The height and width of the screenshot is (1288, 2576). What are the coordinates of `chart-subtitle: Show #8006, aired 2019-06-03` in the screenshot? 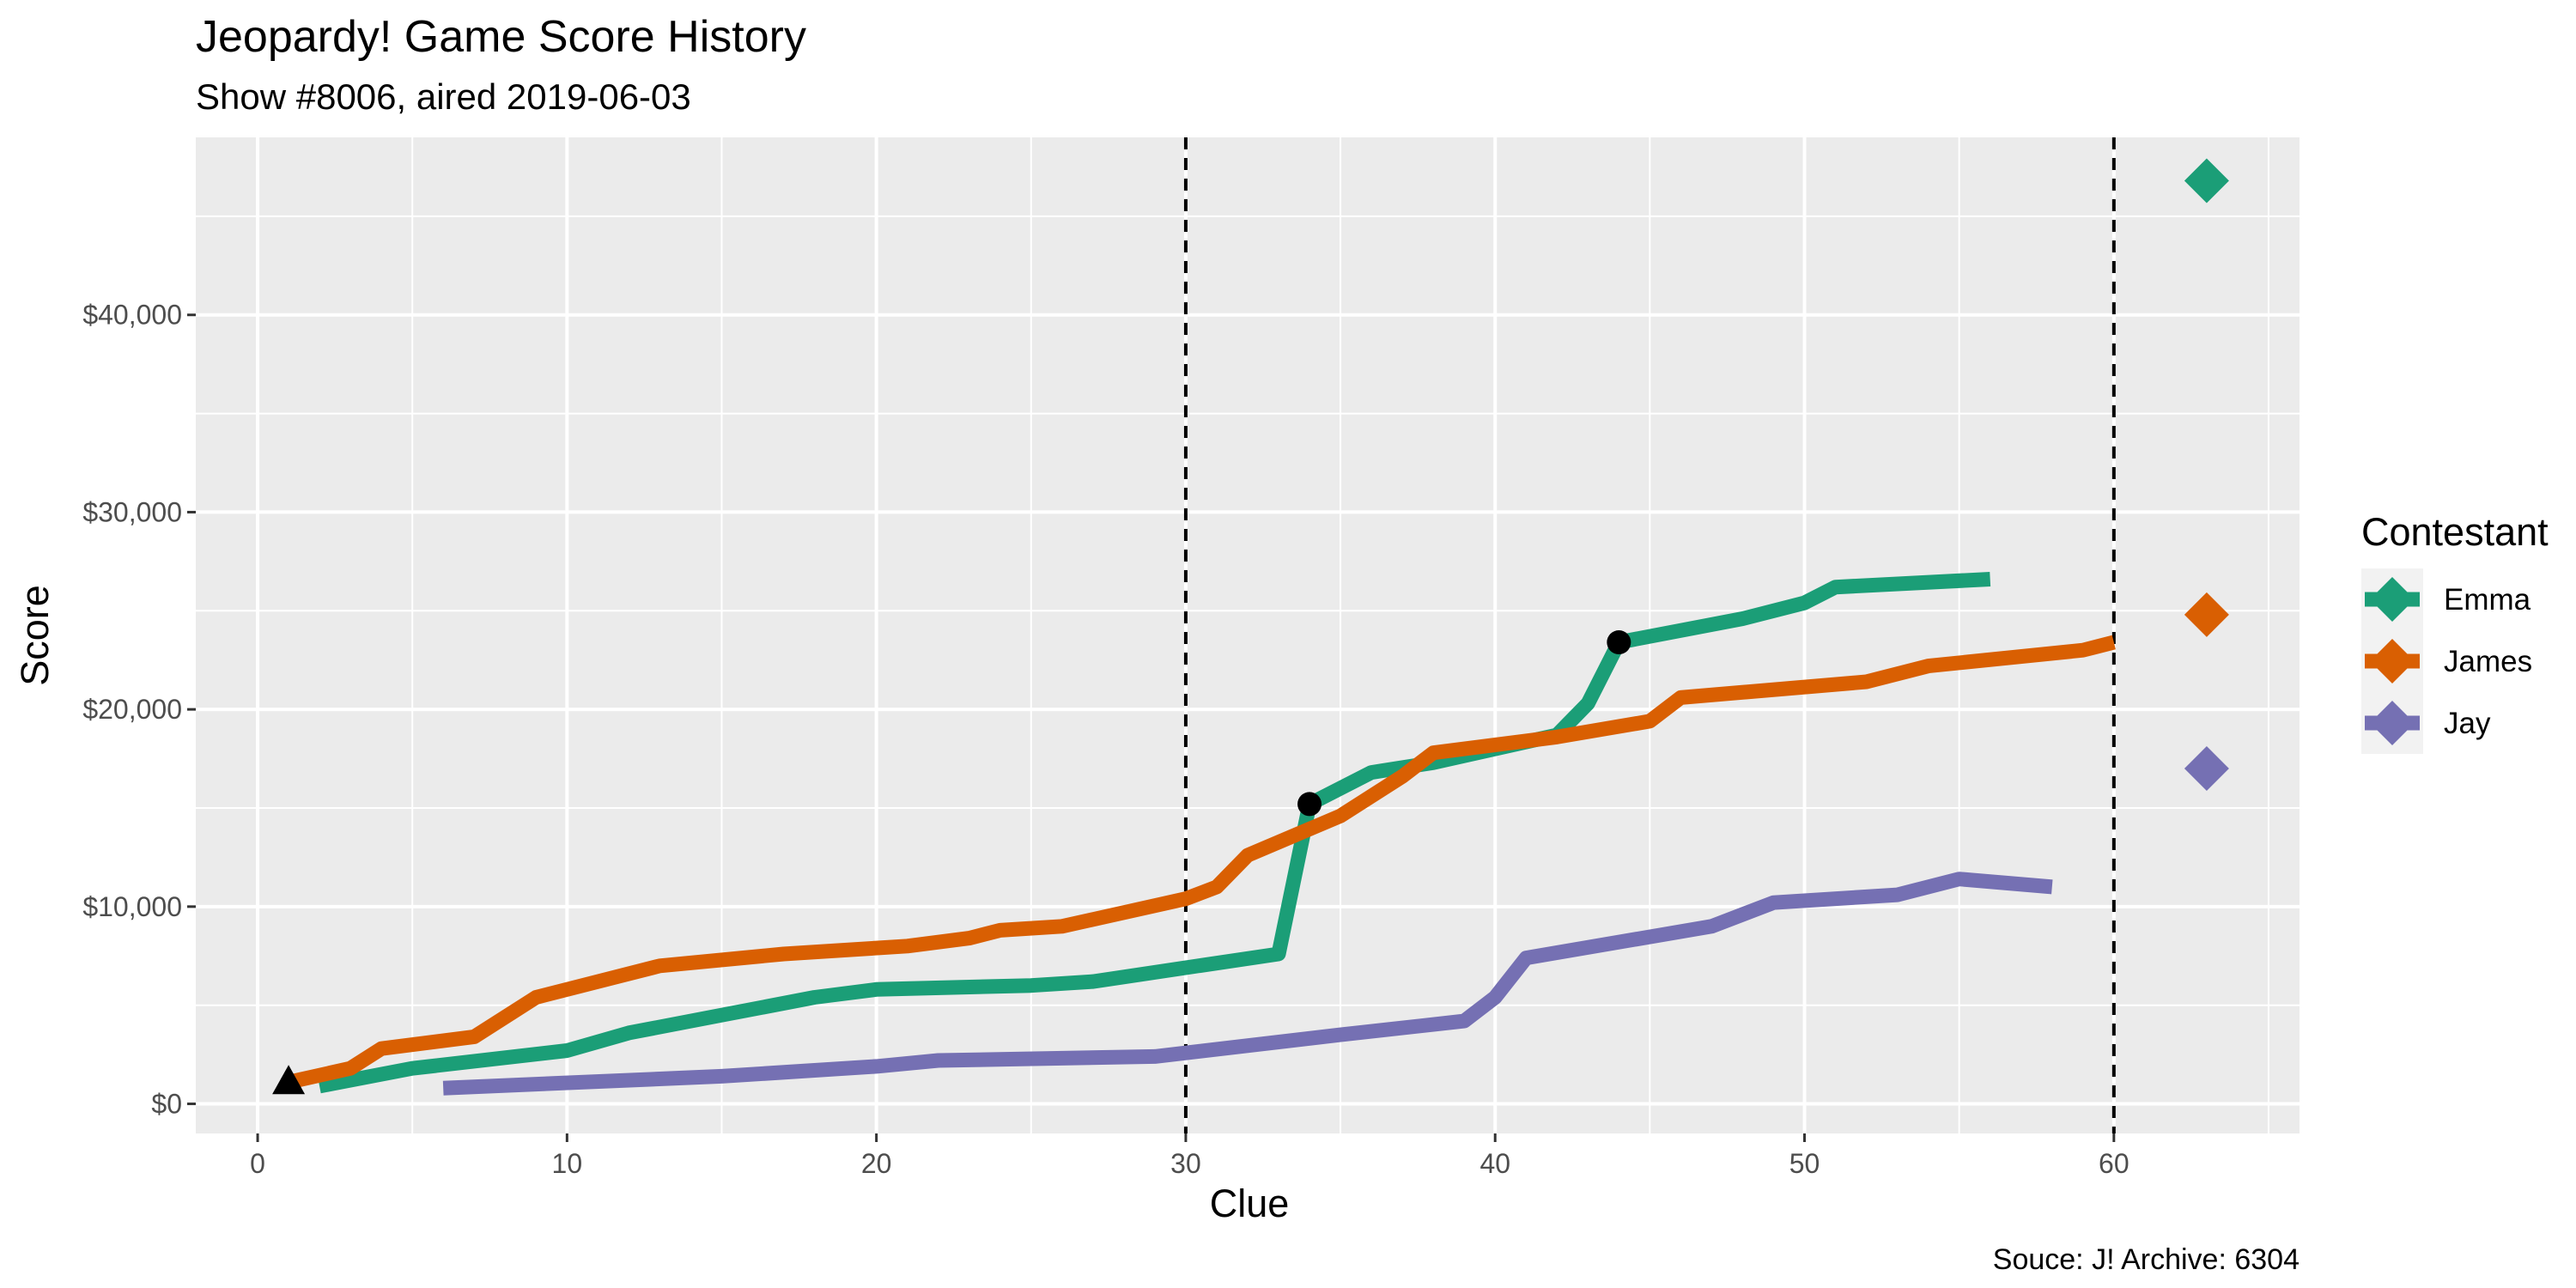 It's located at (444, 96).